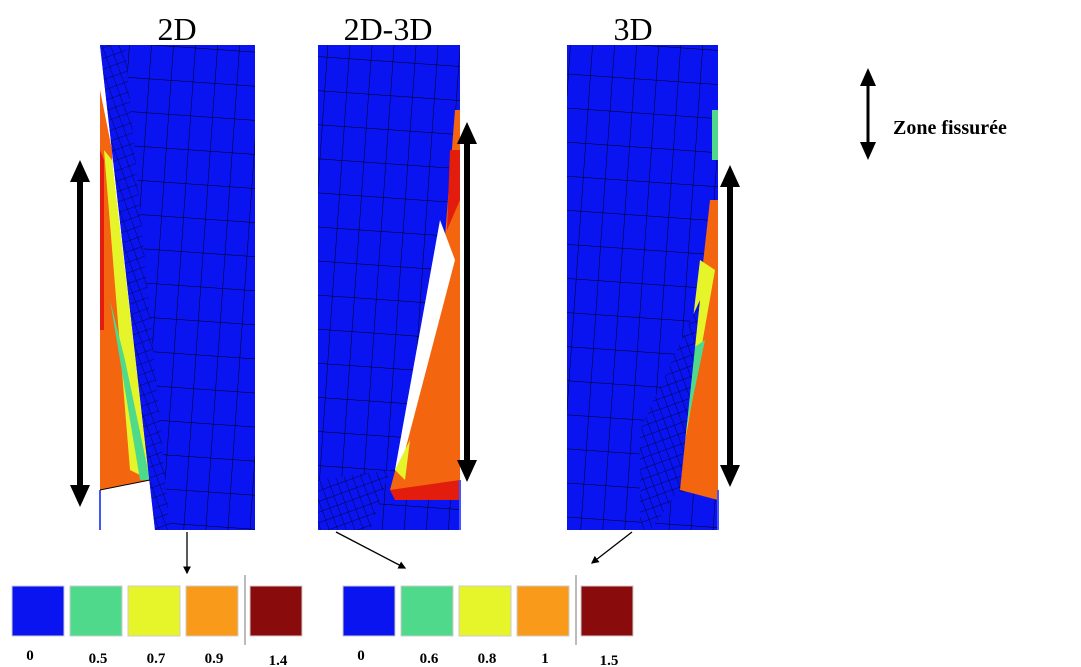 The height and width of the screenshot is (667, 1081). I want to click on legend-label: 1.5, so click(609, 660).